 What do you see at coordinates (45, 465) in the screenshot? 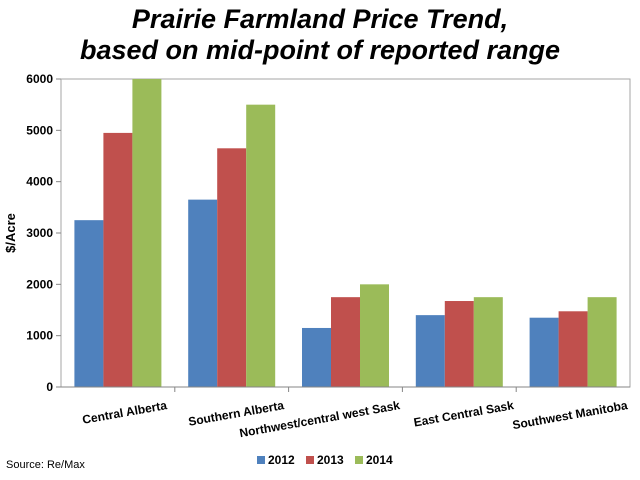
I see `source-note: Source: Re/Max` at bounding box center [45, 465].